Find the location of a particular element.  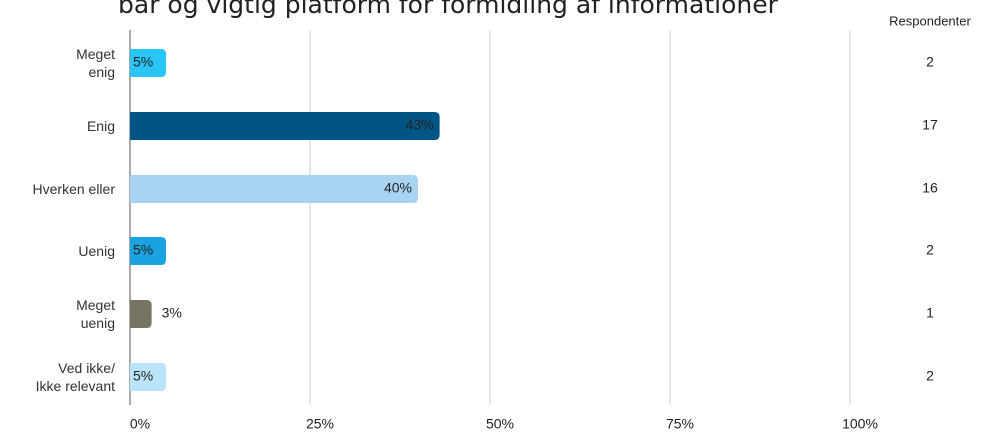

value-label: 43% is located at coordinates (420, 125).